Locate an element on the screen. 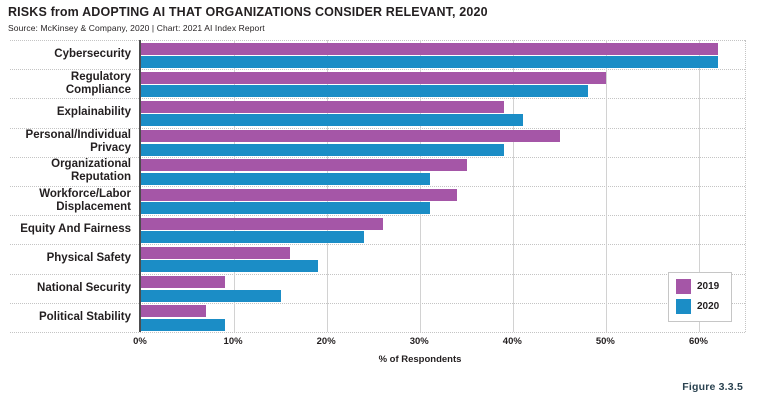 Image resolution: width=768 pixels, height=406 pixels. row-separator is located at coordinates (377, 332).